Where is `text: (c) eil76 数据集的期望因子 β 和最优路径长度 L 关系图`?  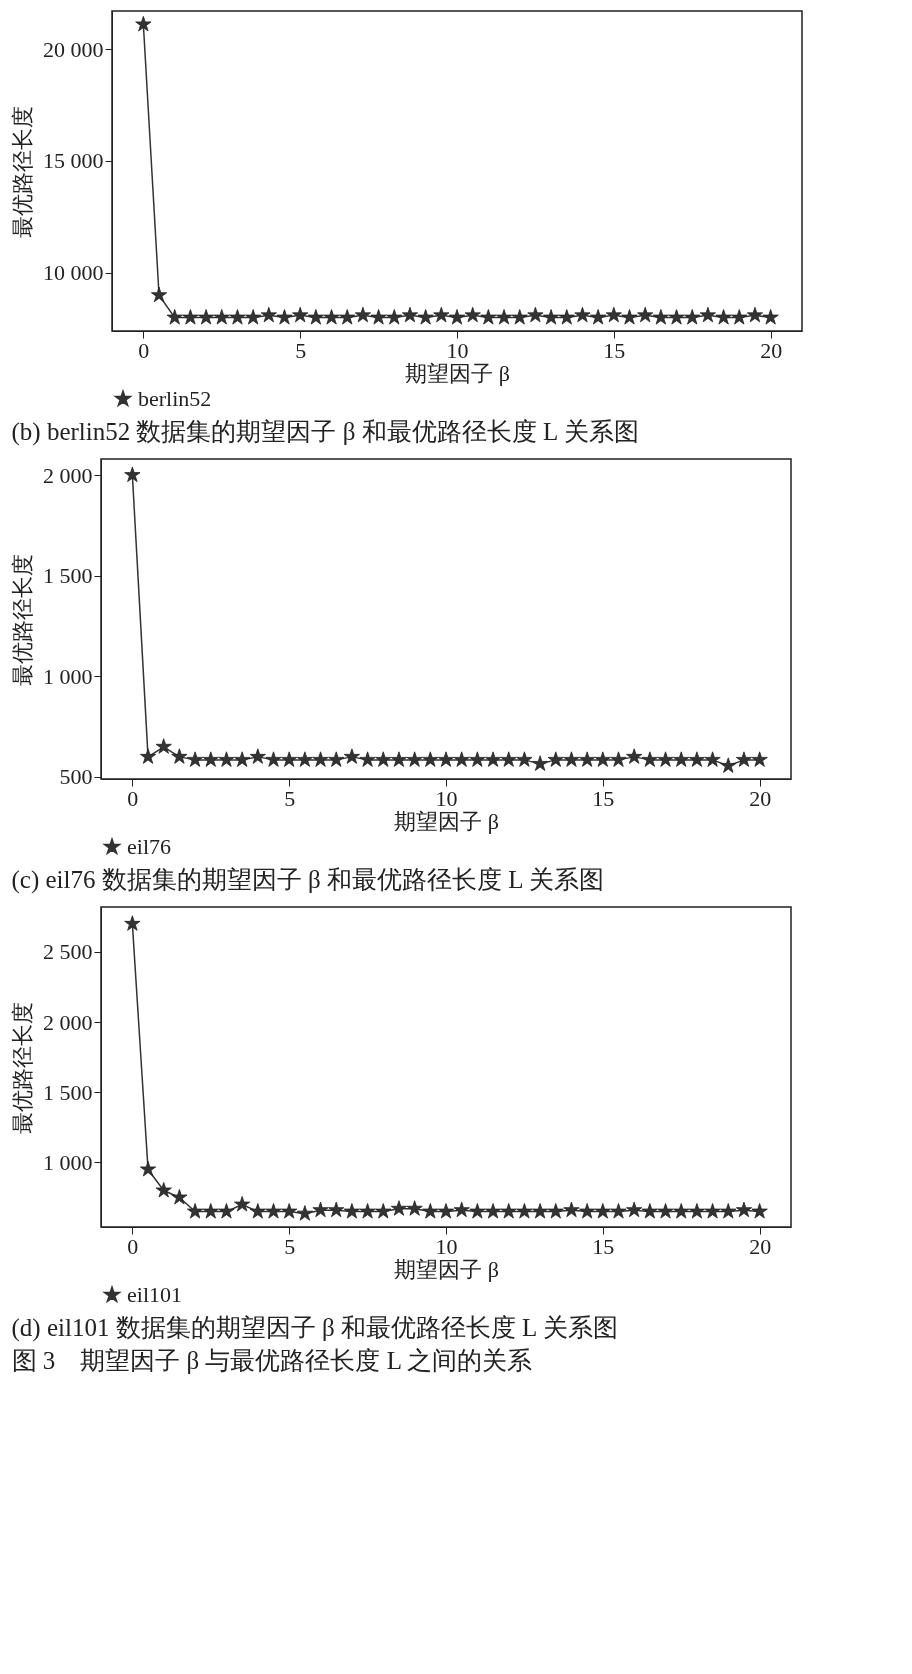
text: (c) eil76 数据集的期望因子 β 和最优路径长度 L 关系图 is located at coordinates (307, 880).